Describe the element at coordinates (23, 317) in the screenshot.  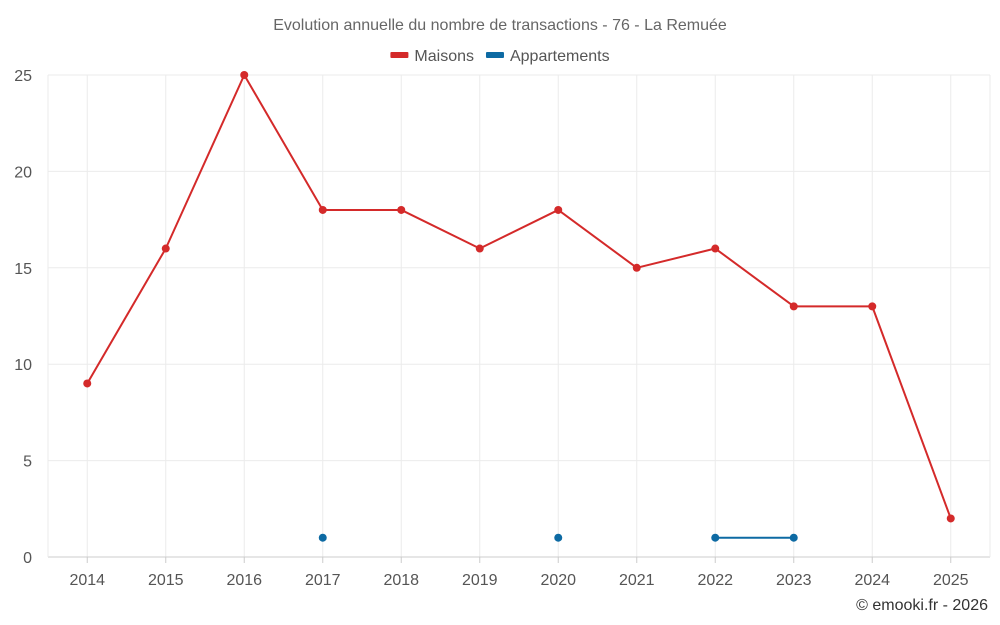
I see `y-tick-labels: 0 5 10 15 20 25` at that location.